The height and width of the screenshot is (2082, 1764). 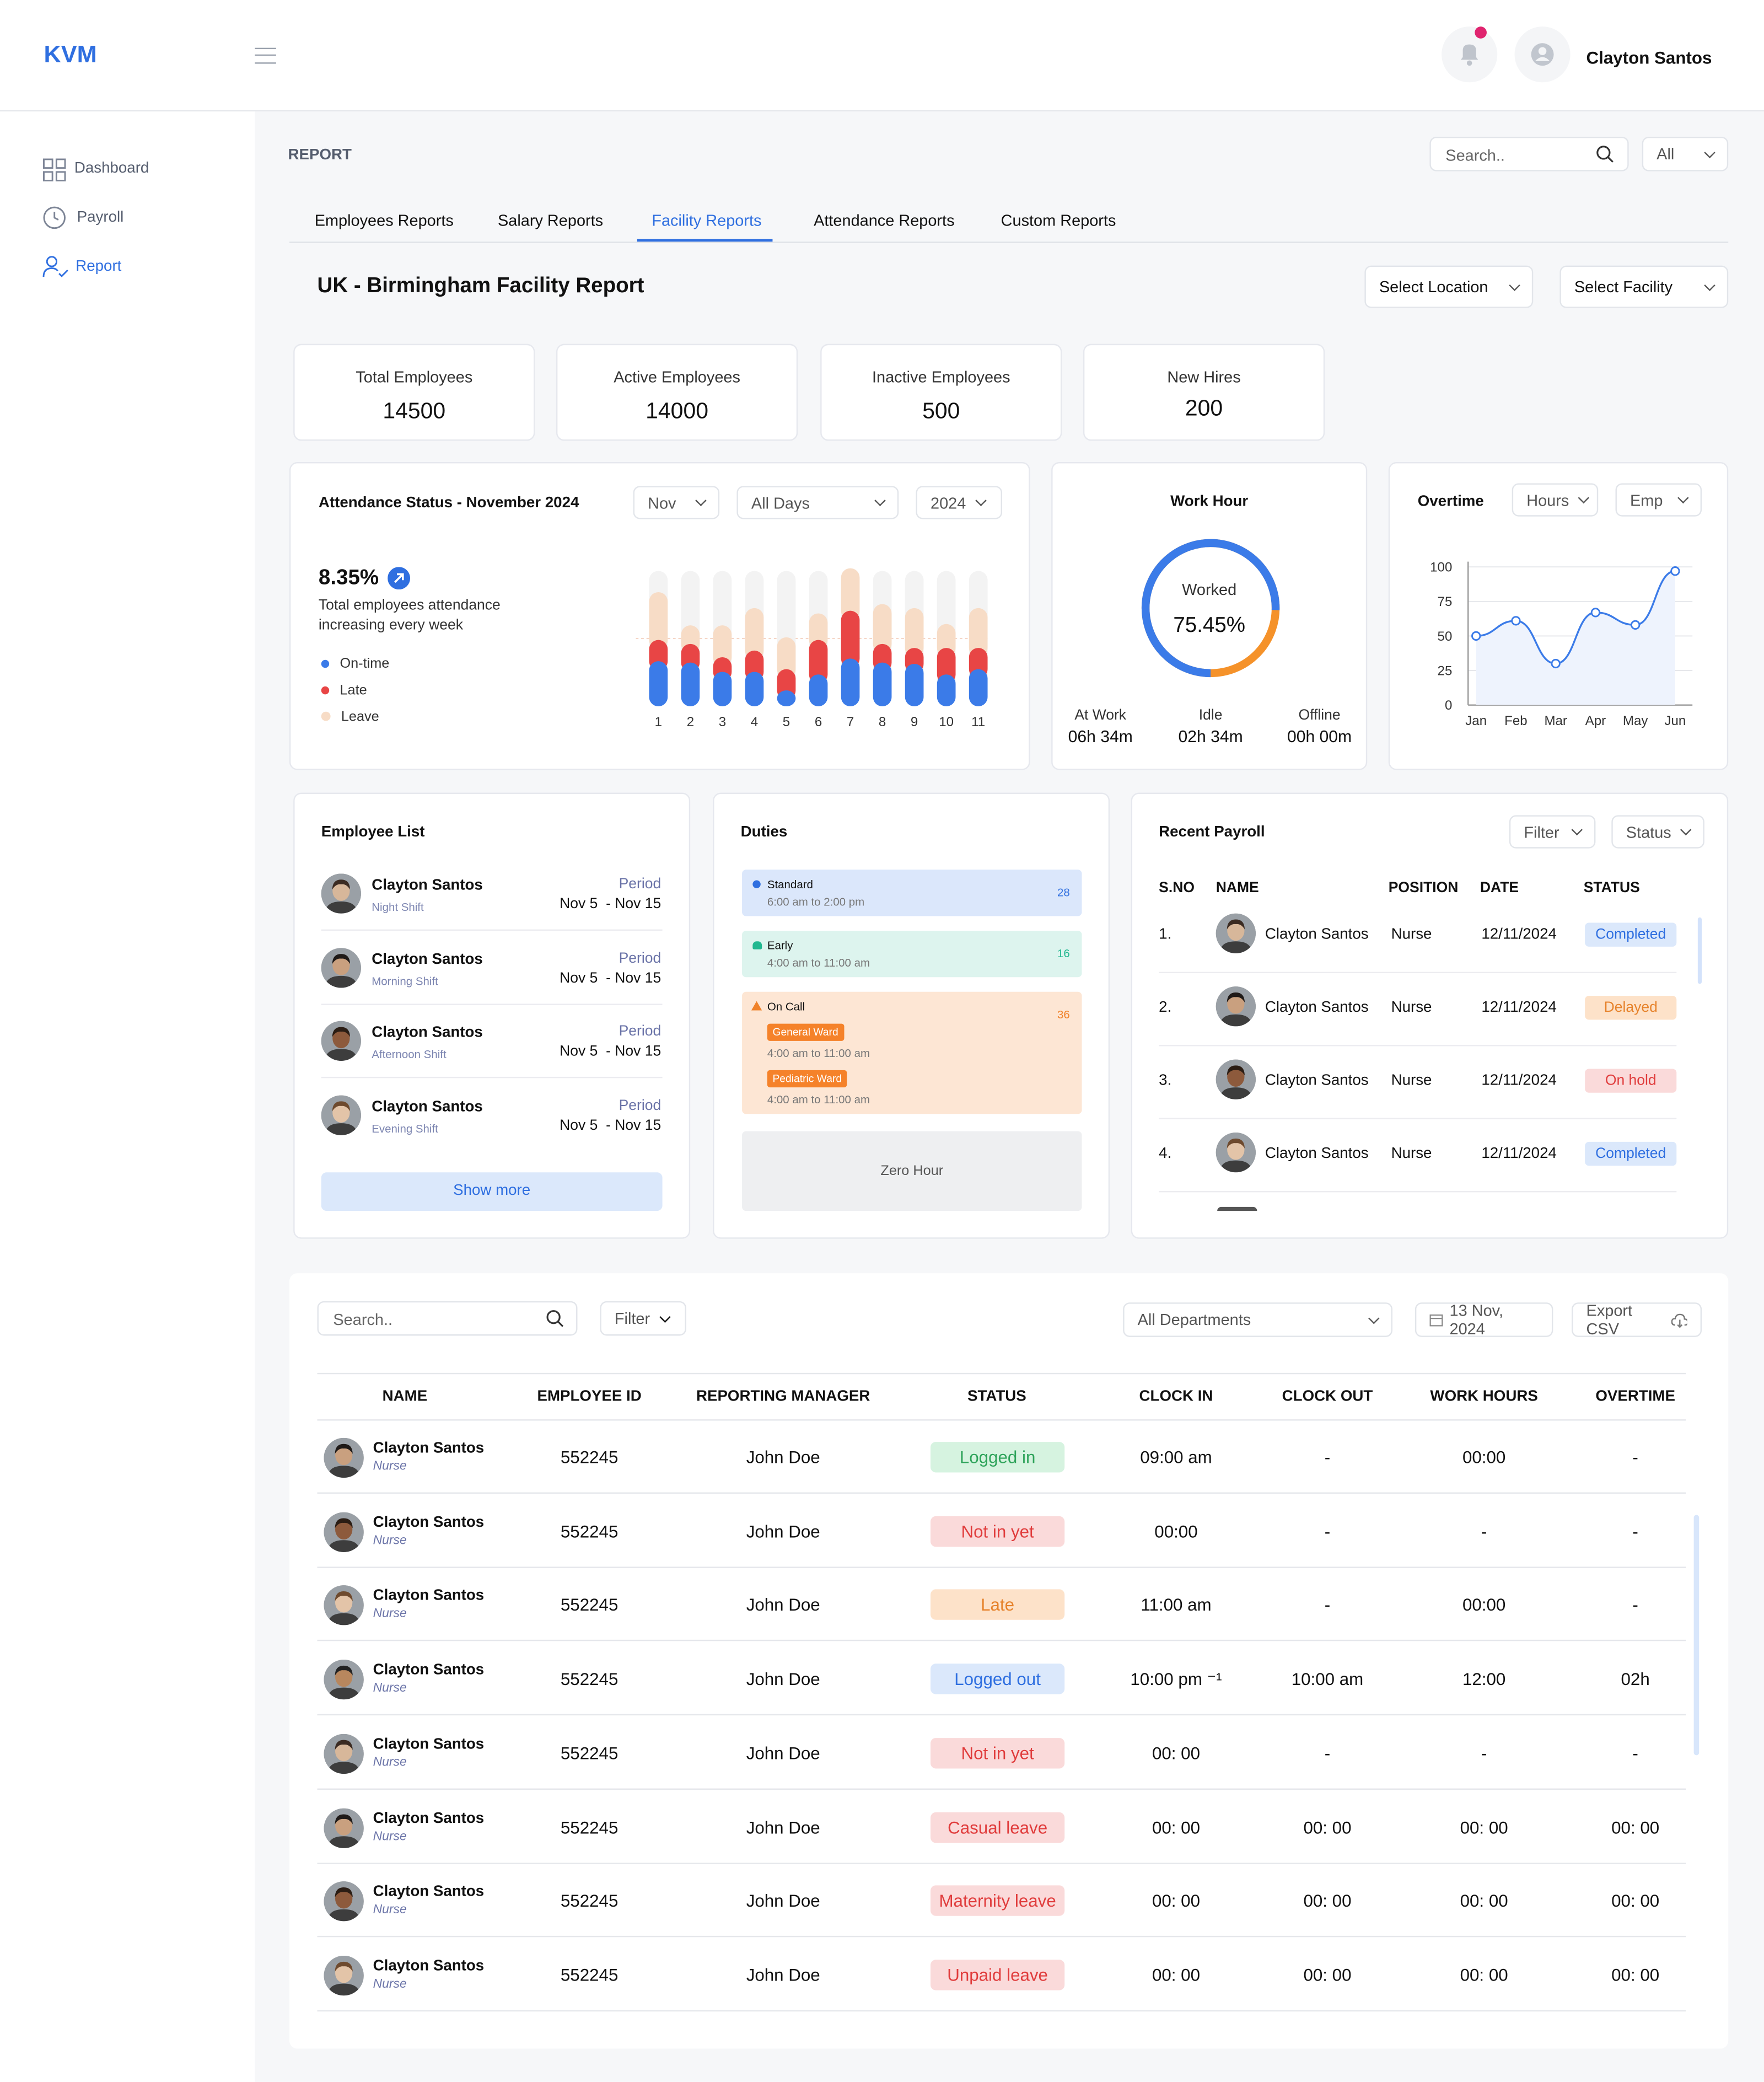 I want to click on payroll-filter-select: Filter, so click(x=1552, y=832).